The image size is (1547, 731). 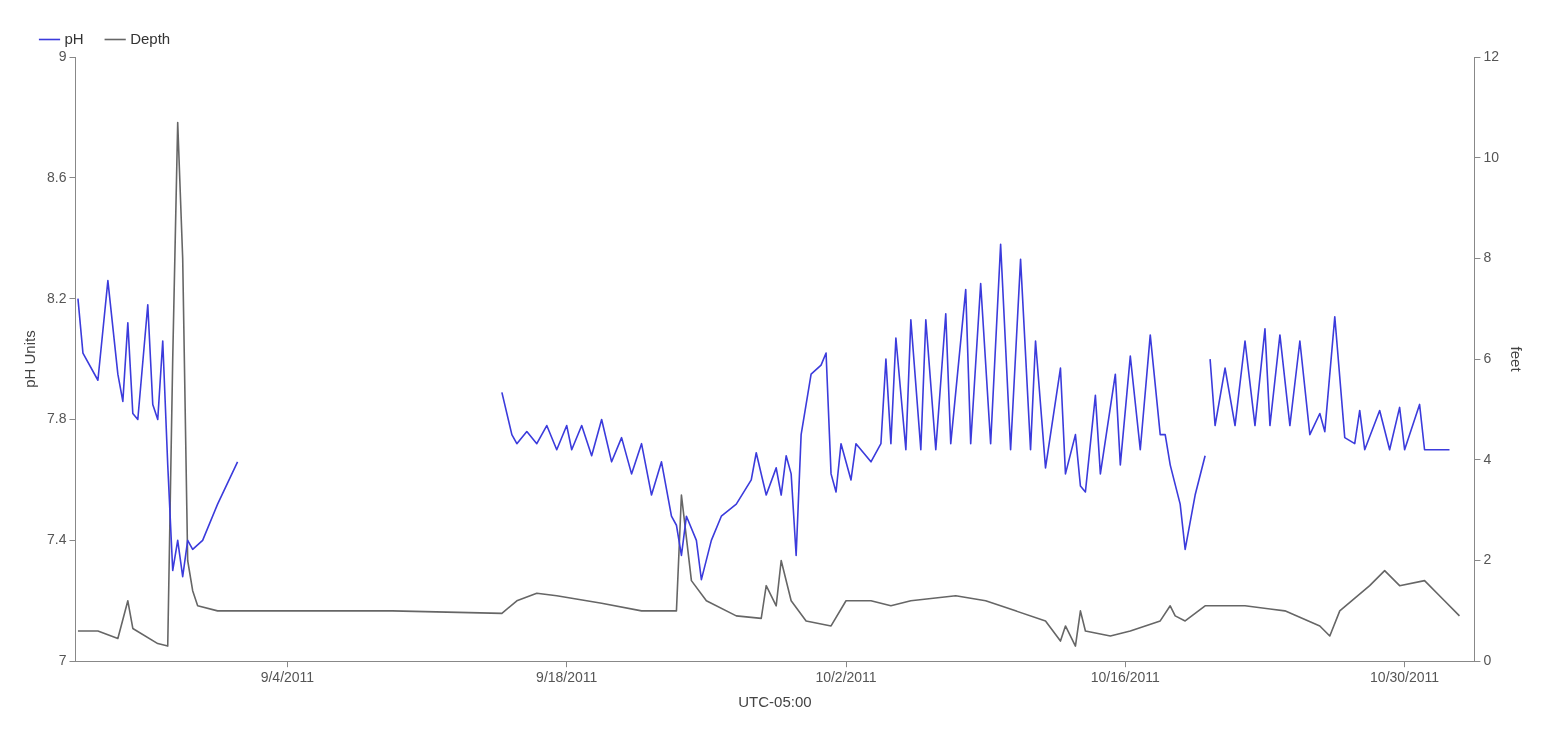 What do you see at coordinates (56, 539) in the screenshot?
I see `y-tick-label: 7.4` at bounding box center [56, 539].